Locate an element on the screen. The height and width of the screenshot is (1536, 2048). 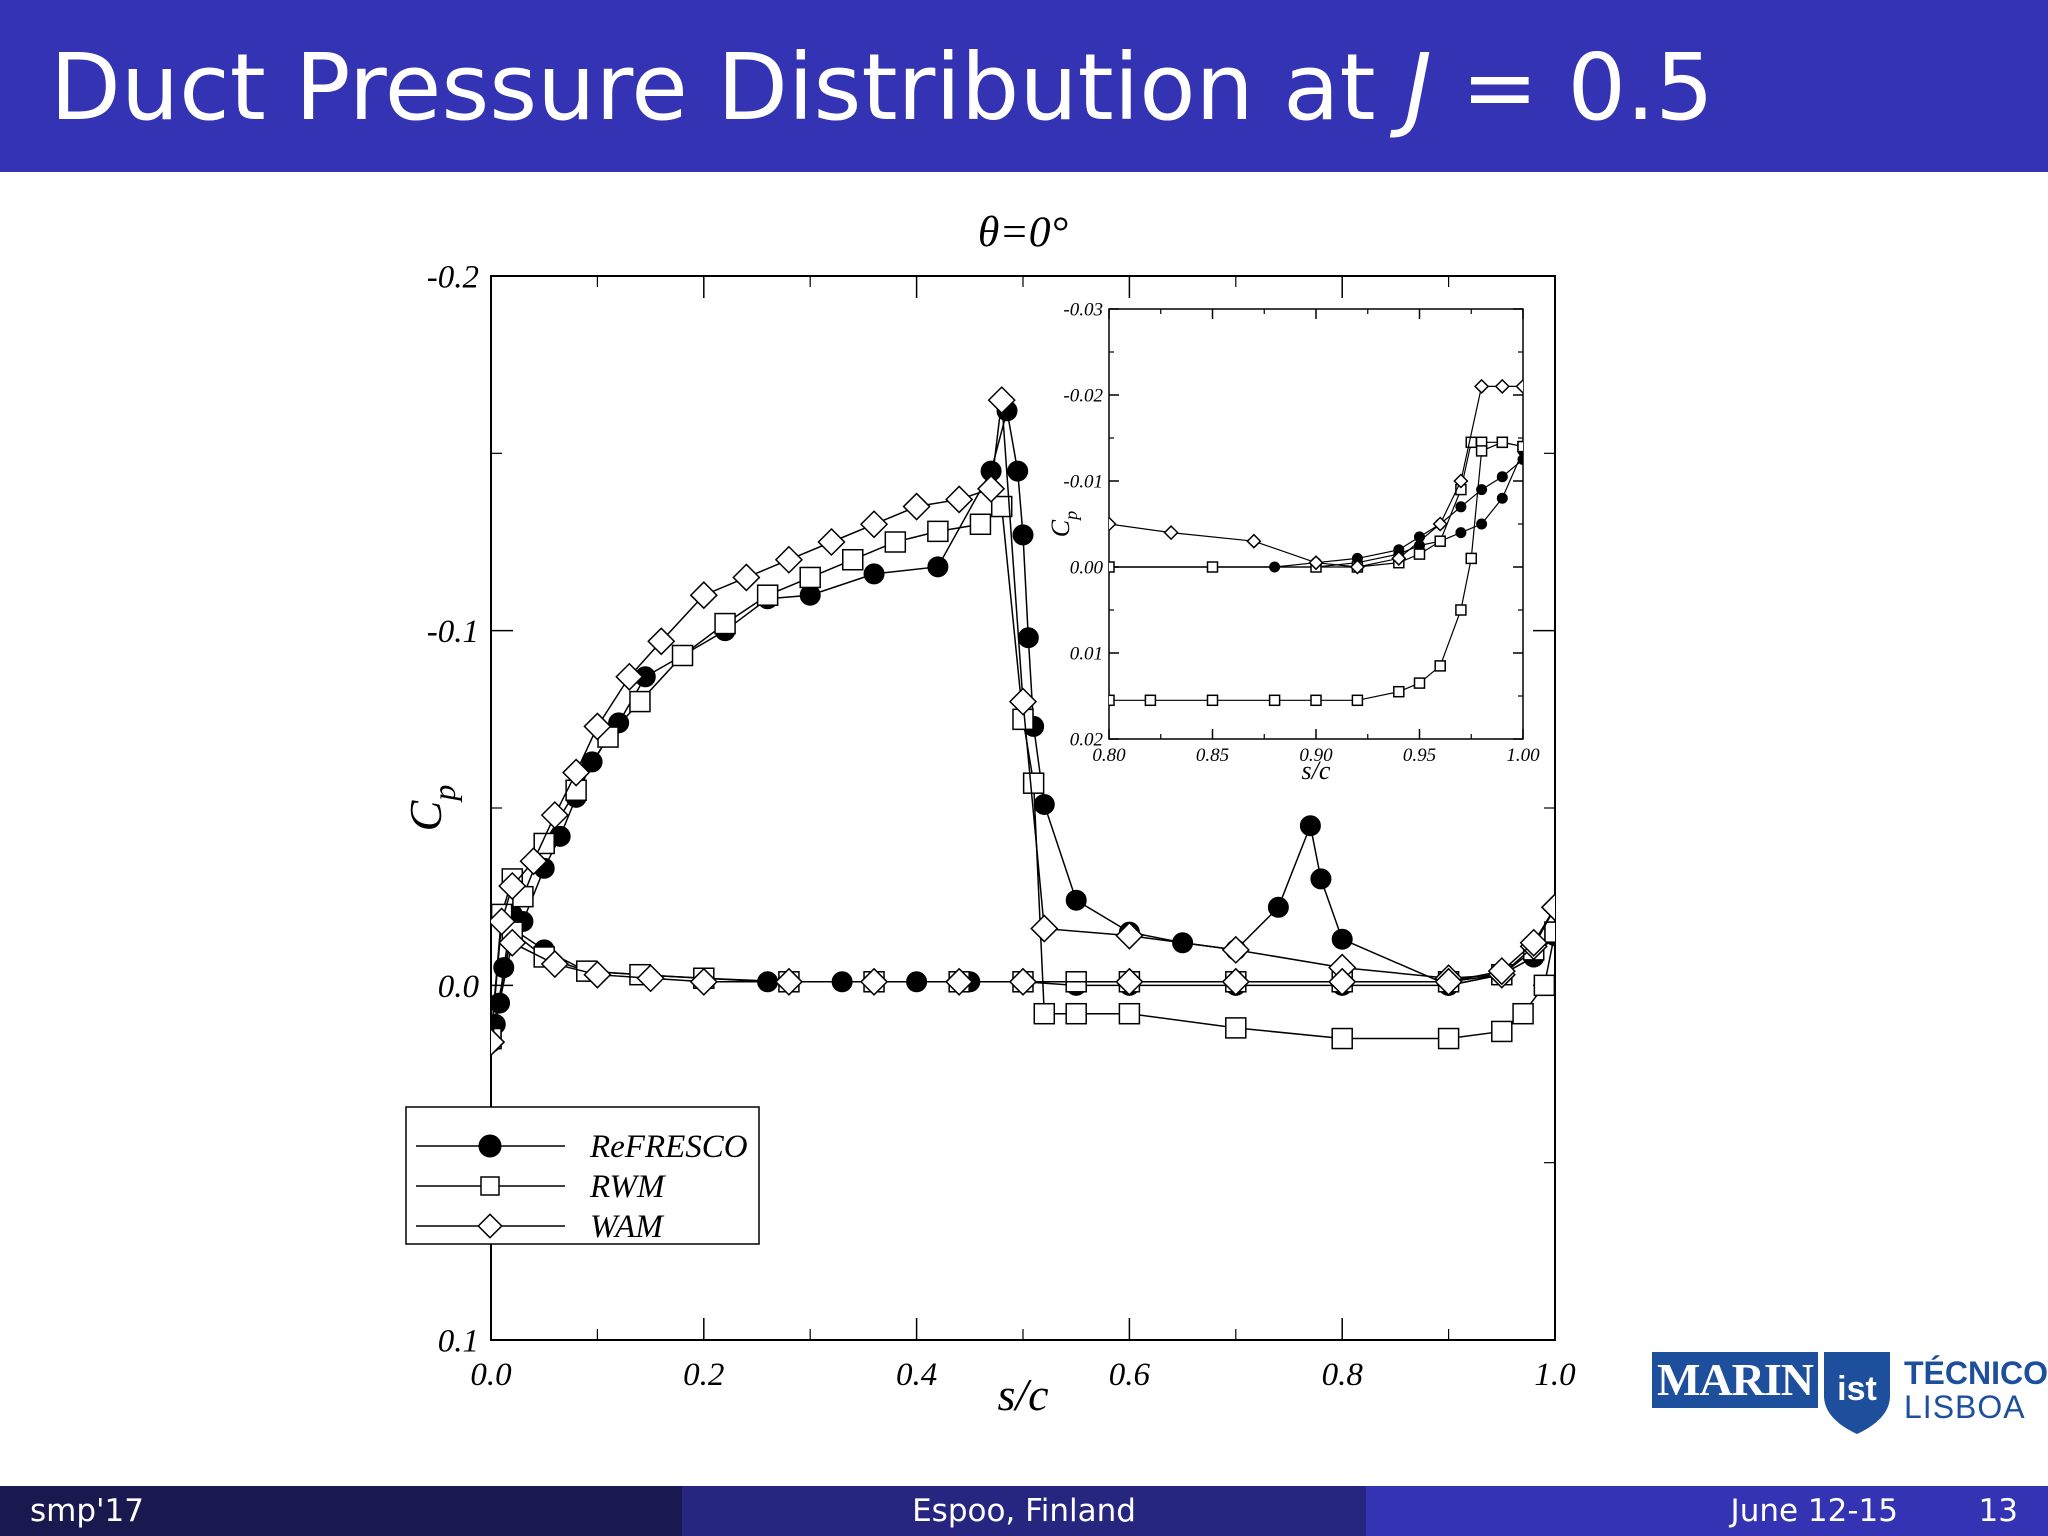
marin-logo: MARIN is located at coordinates (1735, 1380).